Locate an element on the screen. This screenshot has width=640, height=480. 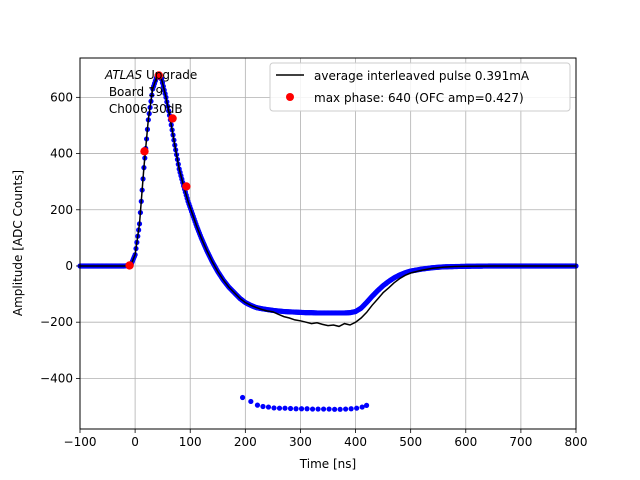
y-tick-label: 0 is located at coordinates (69, 266).